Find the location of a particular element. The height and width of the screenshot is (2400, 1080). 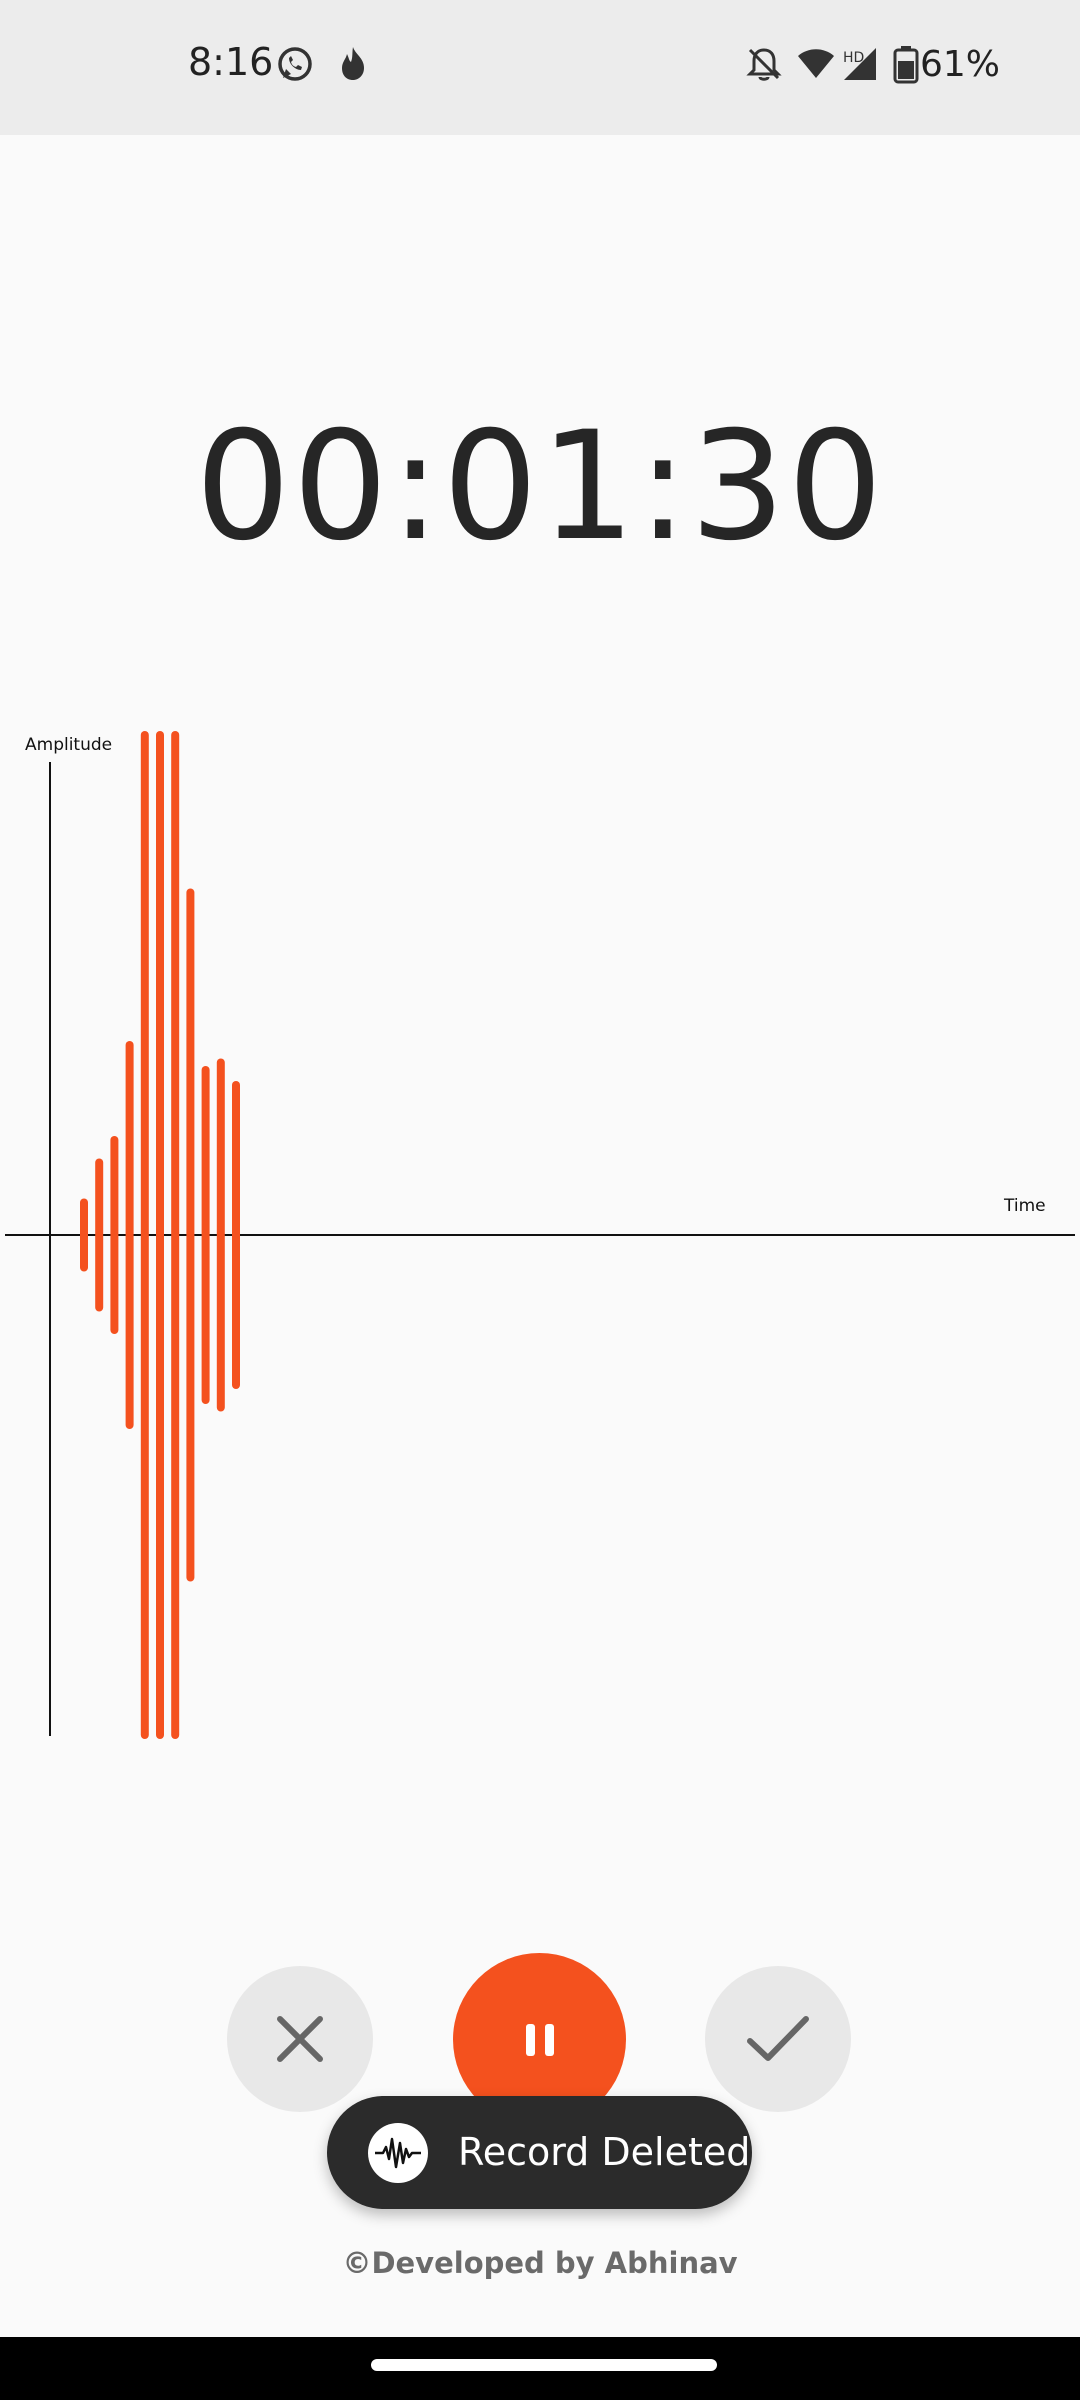

check-icon is located at coordinates (778, 2038).